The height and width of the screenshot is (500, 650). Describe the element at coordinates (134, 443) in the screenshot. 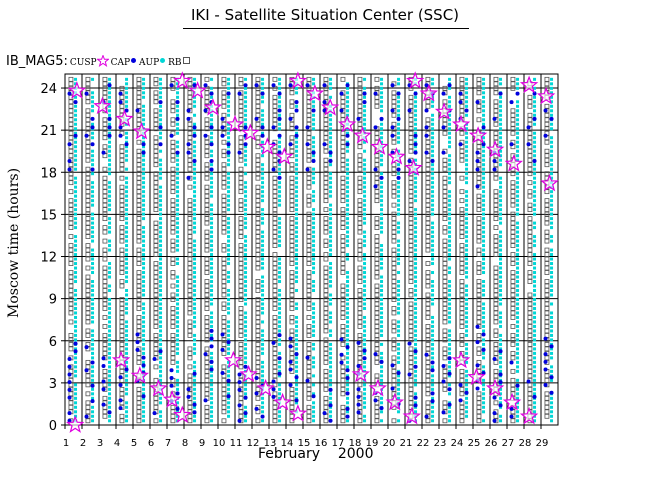

I see `x-tick-label: 5` at that location.